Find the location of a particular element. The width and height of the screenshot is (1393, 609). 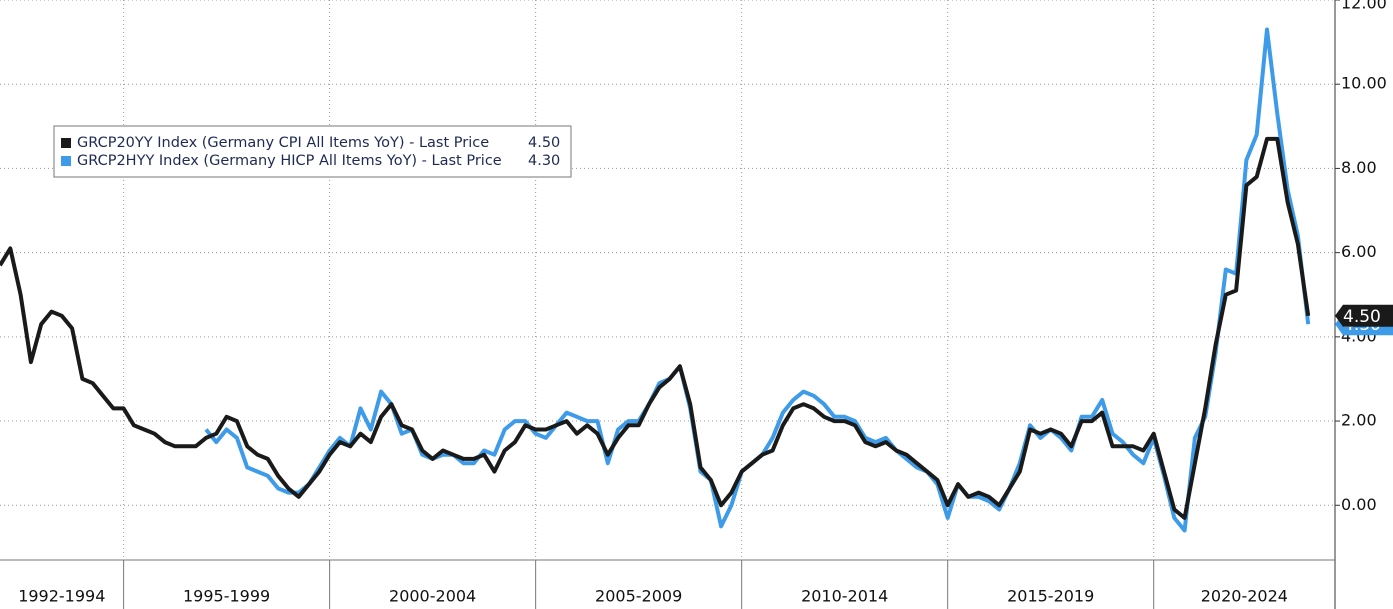

y-tick-label: 0.00 is located at coordinates (1359, 504).